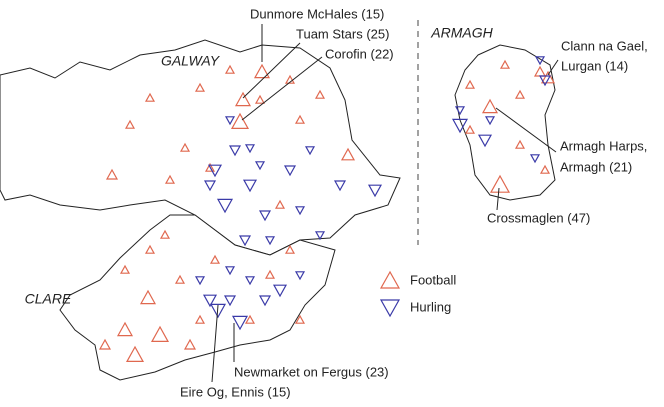  What do you see at coordinates (596, 166) in the screenshot?
I see `annotation: Armagh (21)` at bounding box center [596, 166].